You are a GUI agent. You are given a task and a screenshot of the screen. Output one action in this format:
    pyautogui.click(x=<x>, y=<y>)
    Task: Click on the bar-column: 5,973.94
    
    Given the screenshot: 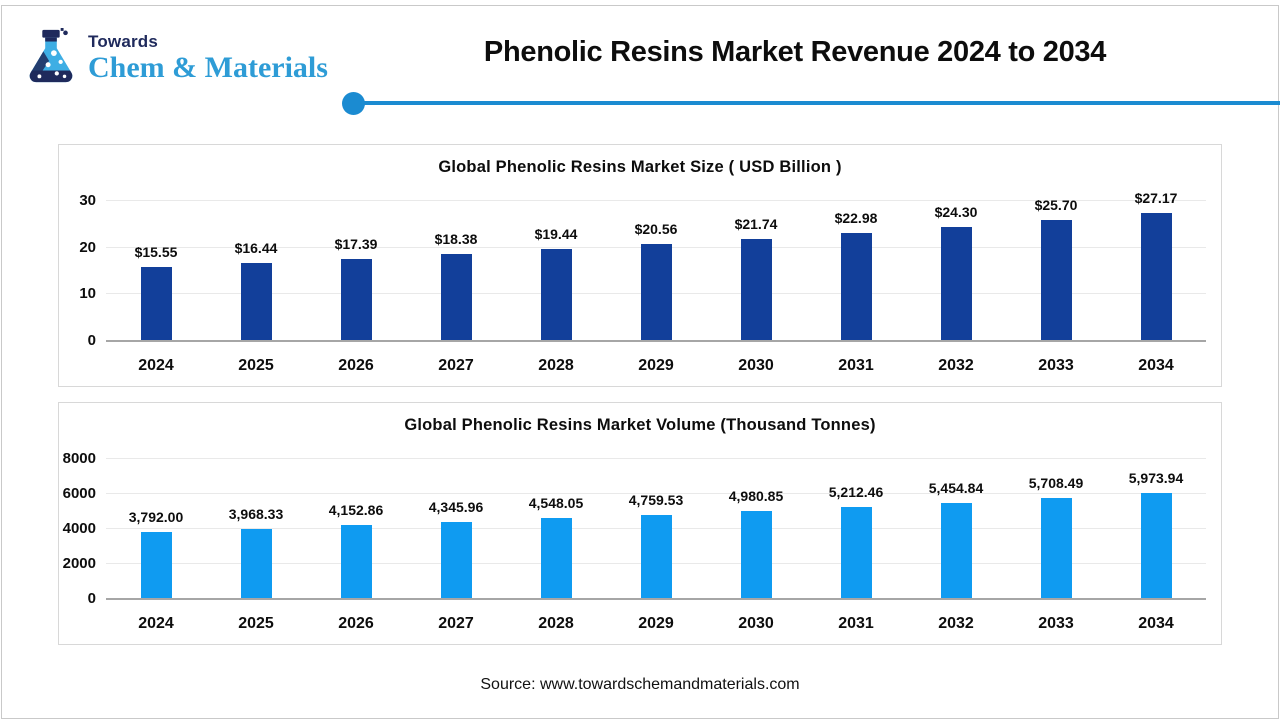 What is the action you would take?
    pyautogui.click(x=1156, y=509)
    